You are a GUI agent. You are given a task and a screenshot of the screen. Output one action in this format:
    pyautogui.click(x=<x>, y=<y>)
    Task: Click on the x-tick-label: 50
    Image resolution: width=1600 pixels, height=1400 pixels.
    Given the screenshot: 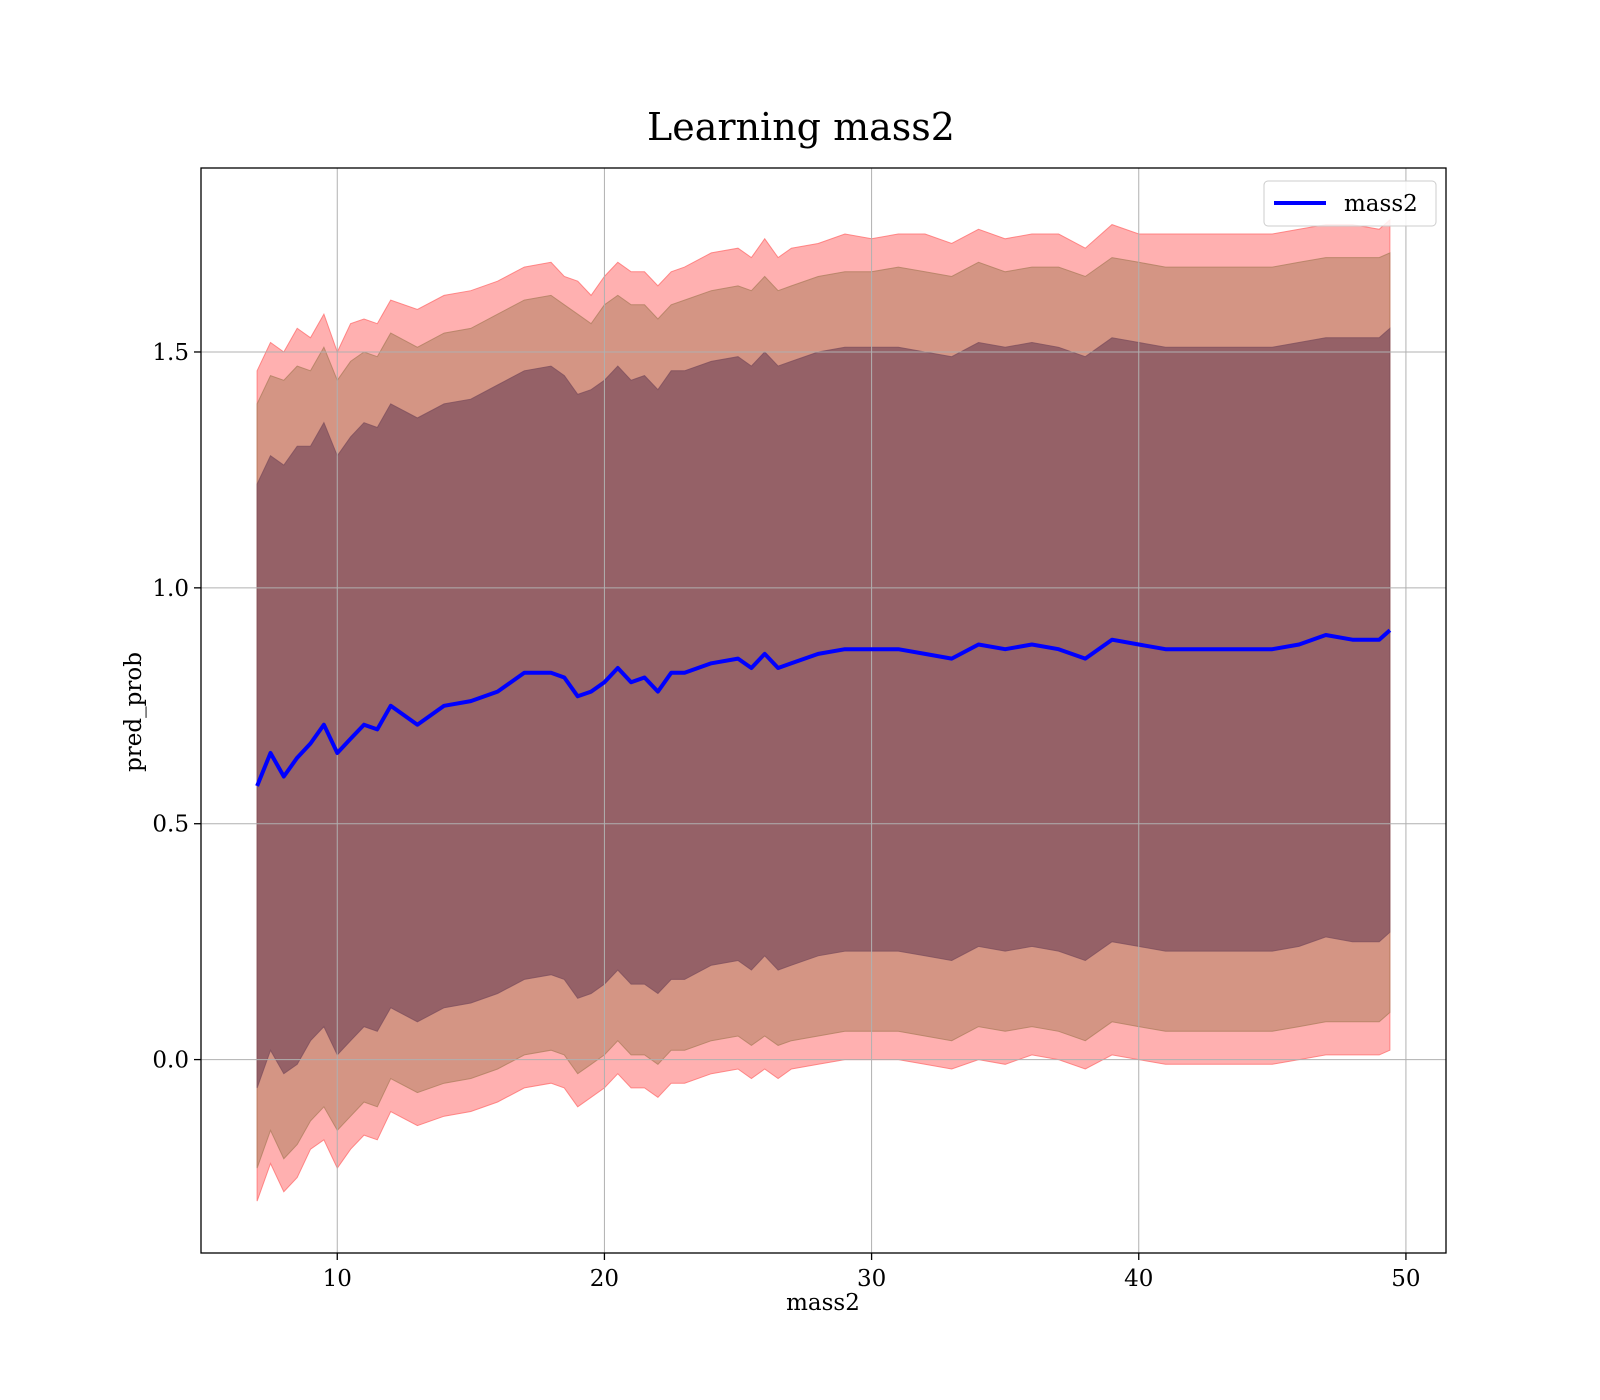 What is the action you would take?
    pyautogui.click(x=1405, y=1279)
    